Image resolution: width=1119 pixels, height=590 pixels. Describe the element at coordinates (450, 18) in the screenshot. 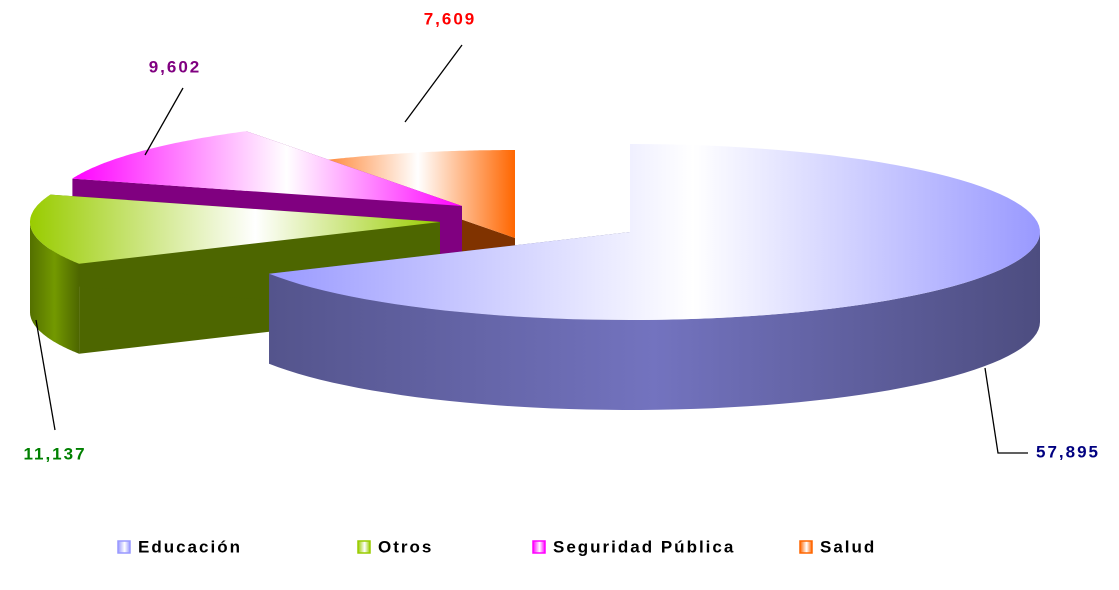

I see `data-label: 7,609` at that location.